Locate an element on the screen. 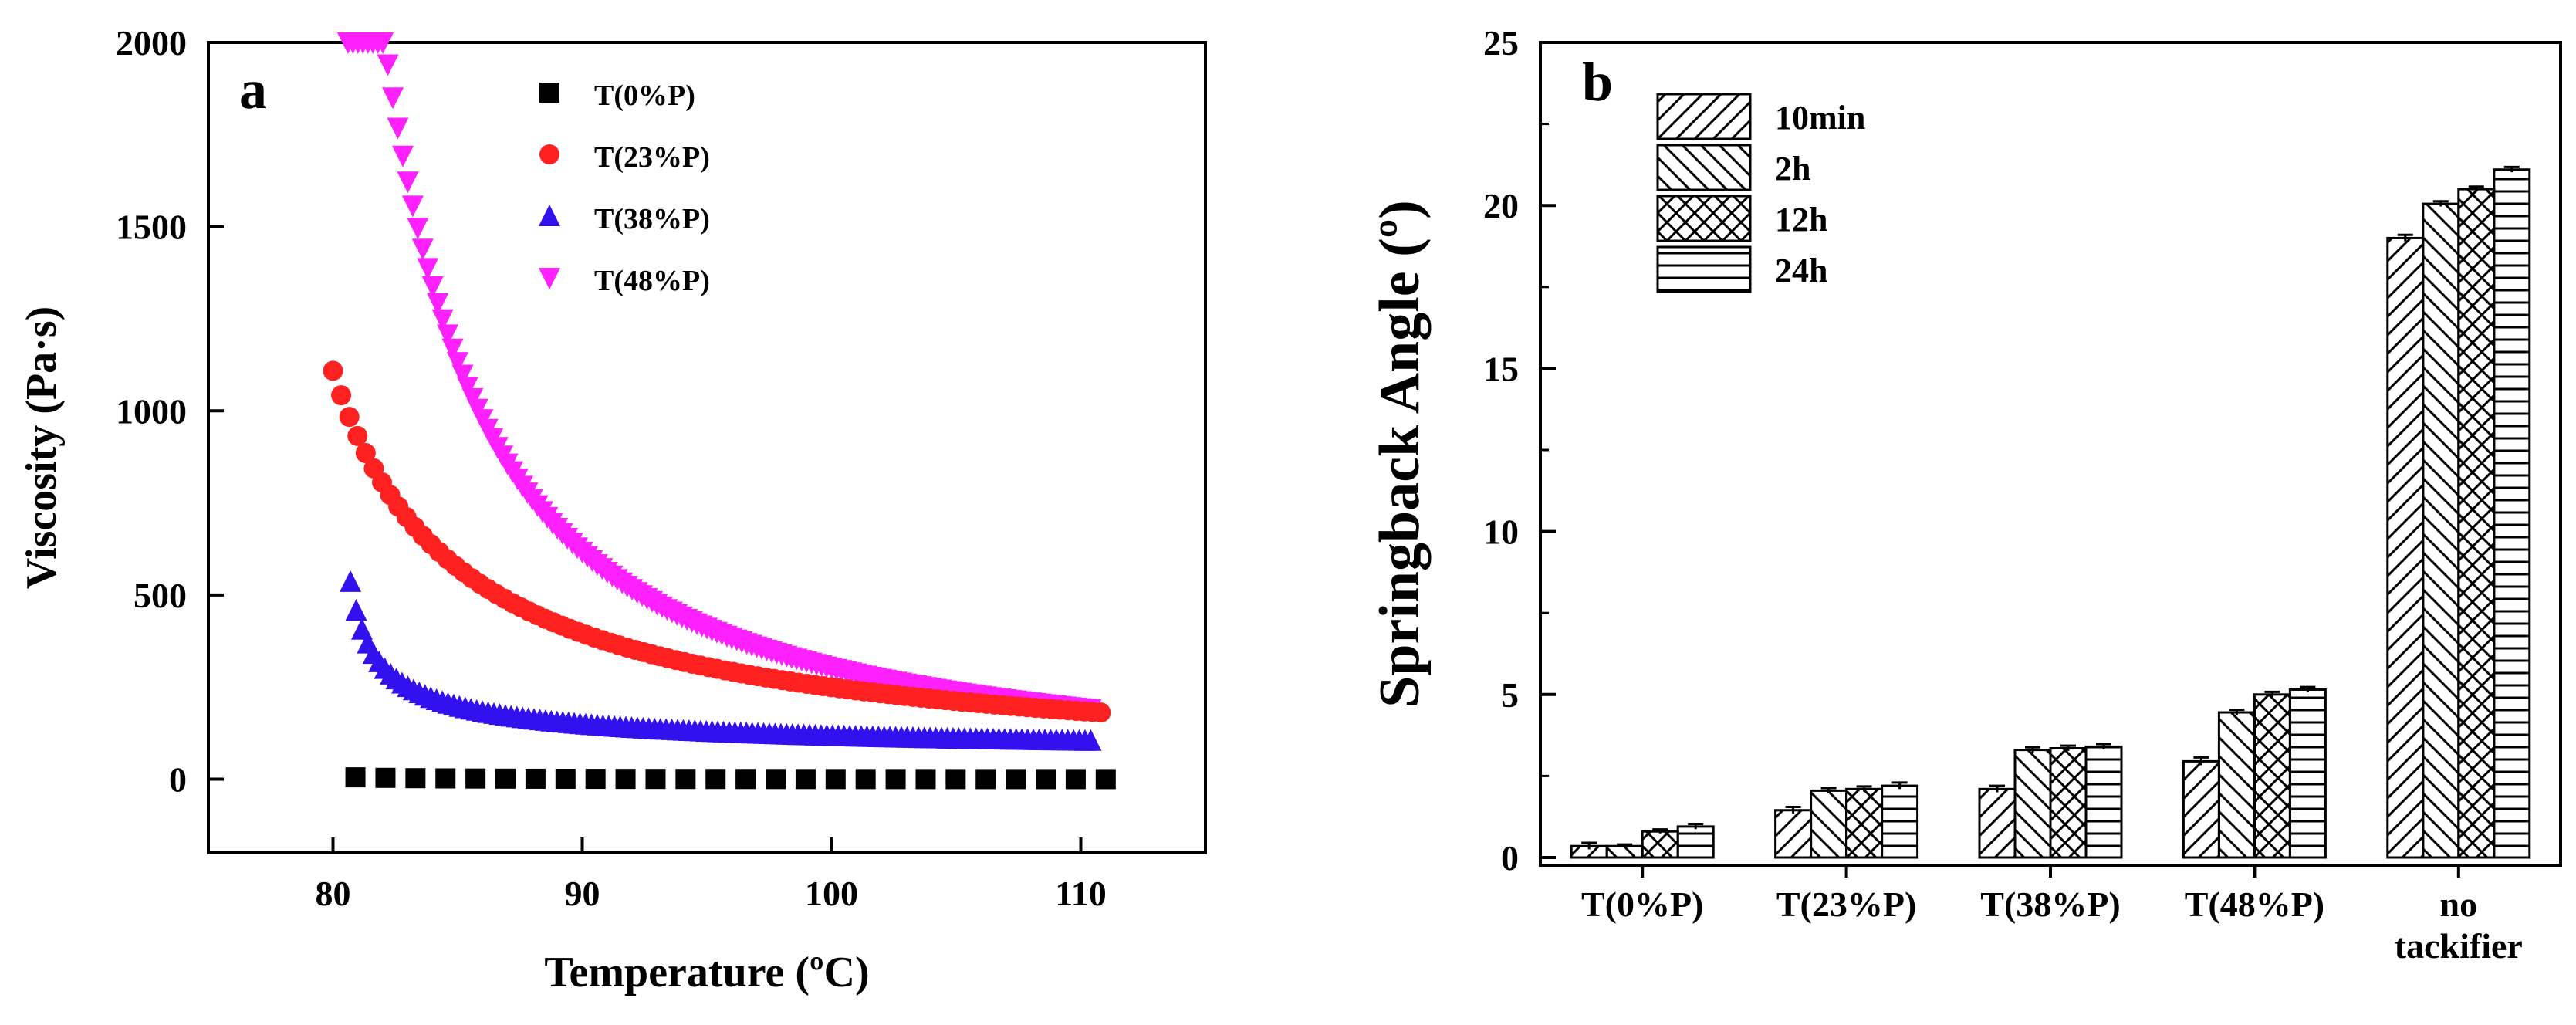 This screenshot has height=1025, width=2576. y-tick-label-a: 1500 is located at coordinates (151, 227).